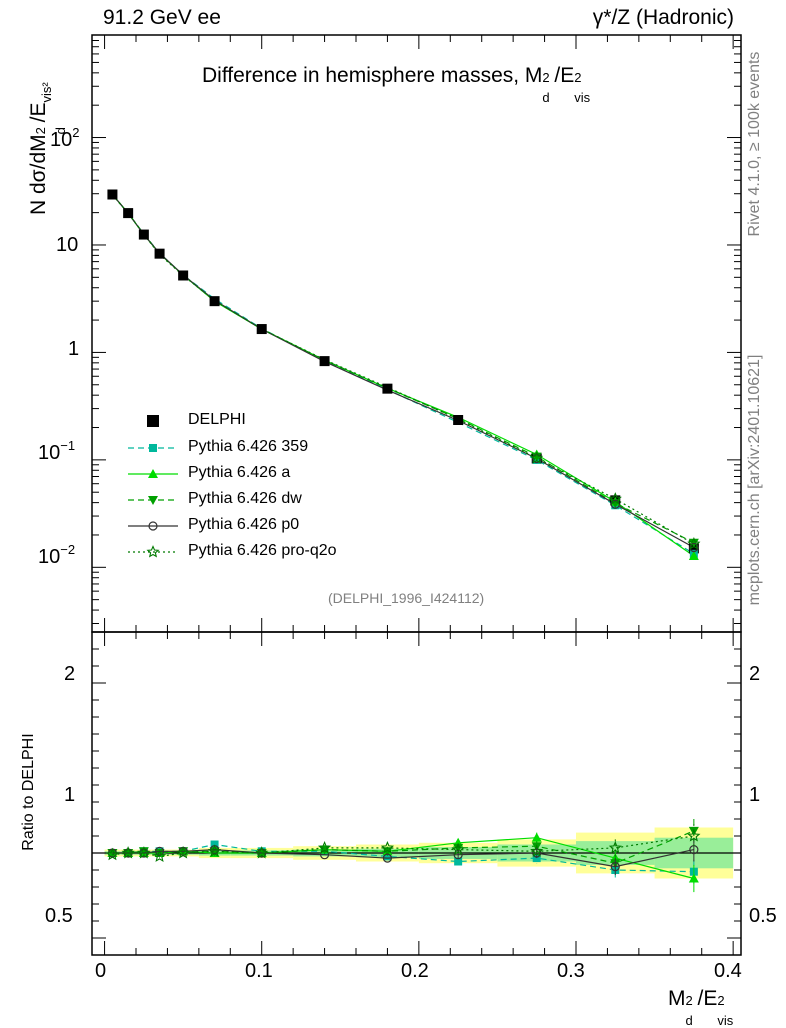 The height and width of the screenshot is (1028, 786). Describe the element at coordinates (415, 971) in the screenshot. I see `x-tick-0.2: 0.2` at that location.